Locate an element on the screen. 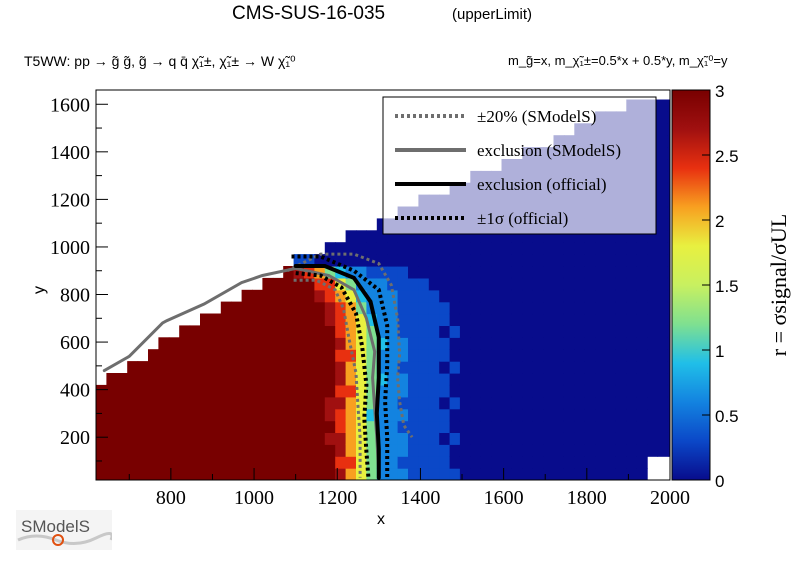 This screenshot has height=572, width=796. x-tick-label: 1000 is located at coordinates (254, 498).